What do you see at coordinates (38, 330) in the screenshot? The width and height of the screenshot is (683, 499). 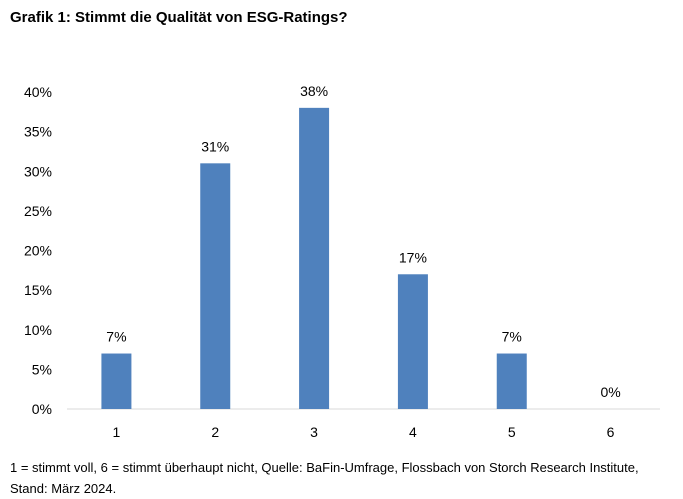 I see `y-tick-label: 10%` at bounding box center [38, 330].